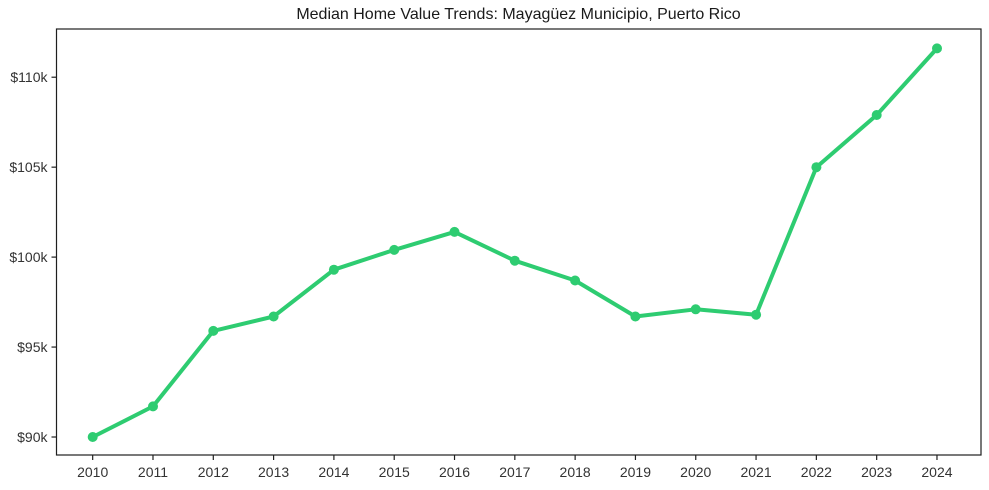 This screenshot has height=490, width=989. I want to click on x-axis-tick-label: 2010, so click(92, 472).